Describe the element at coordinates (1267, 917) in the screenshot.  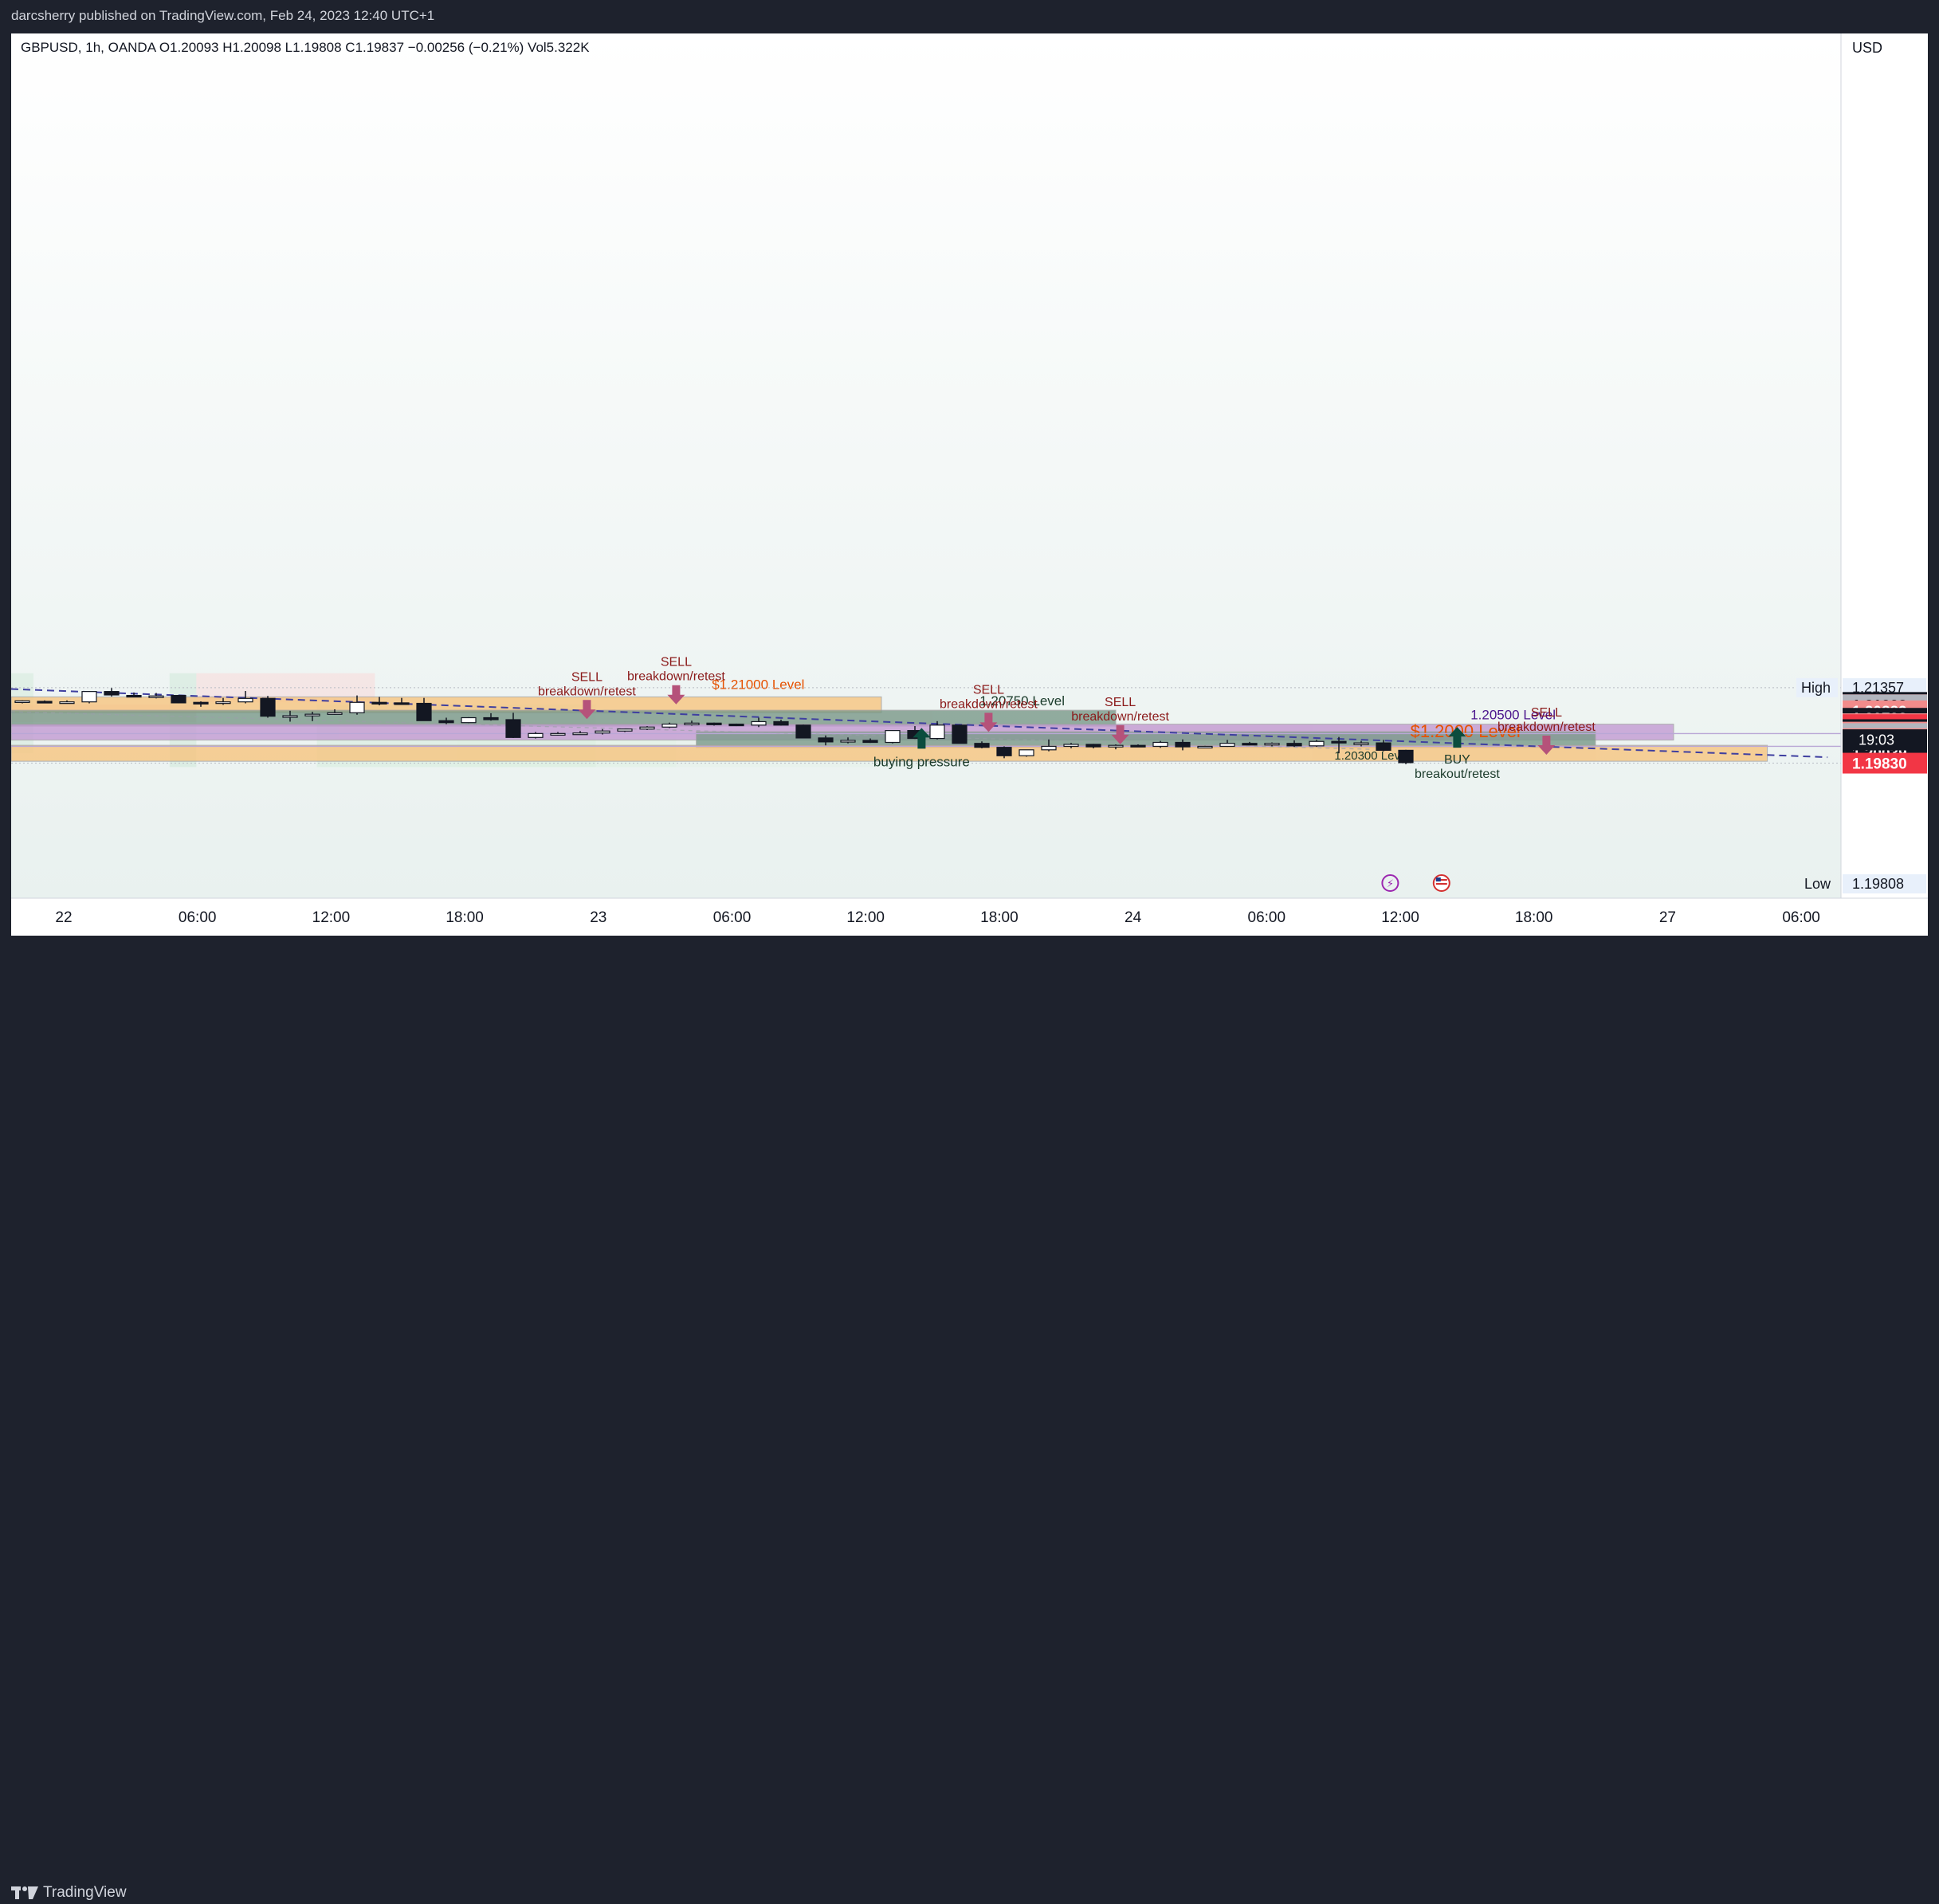
I see `time-tick-label: 06:00` at that location.